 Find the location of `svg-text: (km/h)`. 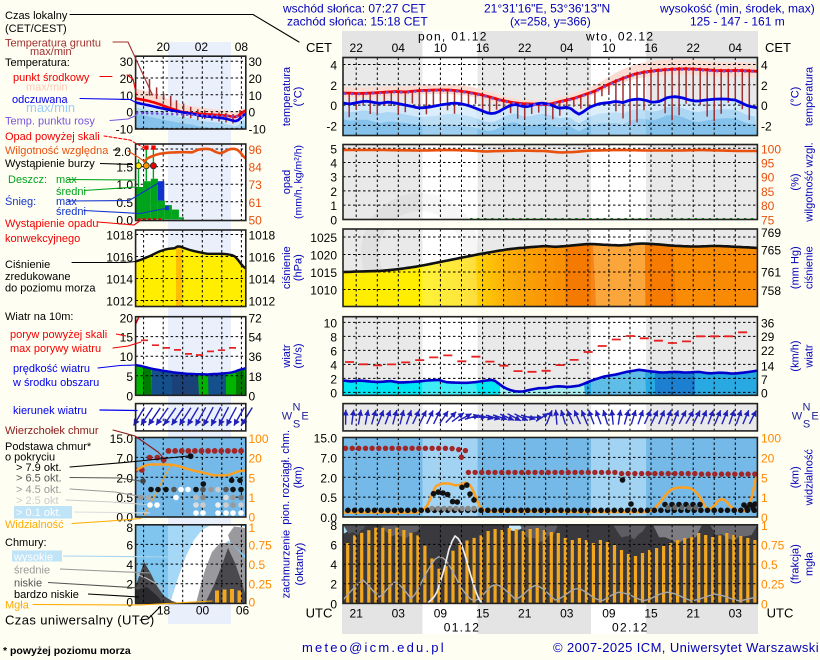

svg-text: (km/h) is located at coordinates (796, 355).